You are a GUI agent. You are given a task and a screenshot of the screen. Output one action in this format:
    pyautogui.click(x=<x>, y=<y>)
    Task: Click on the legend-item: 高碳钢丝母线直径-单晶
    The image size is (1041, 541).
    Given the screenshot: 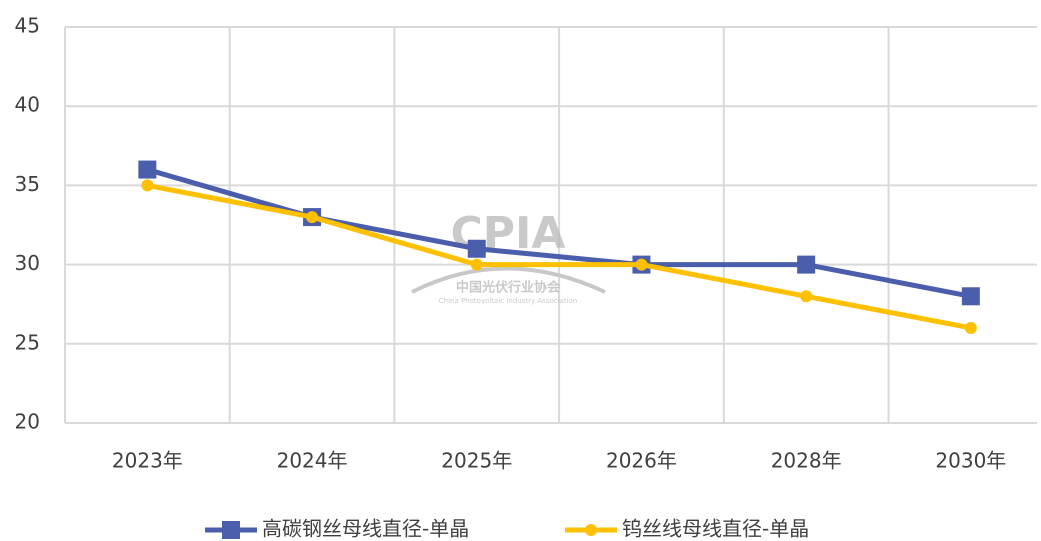 What is the action you would take?
    pyautogui.click(x=337, y=529)
    